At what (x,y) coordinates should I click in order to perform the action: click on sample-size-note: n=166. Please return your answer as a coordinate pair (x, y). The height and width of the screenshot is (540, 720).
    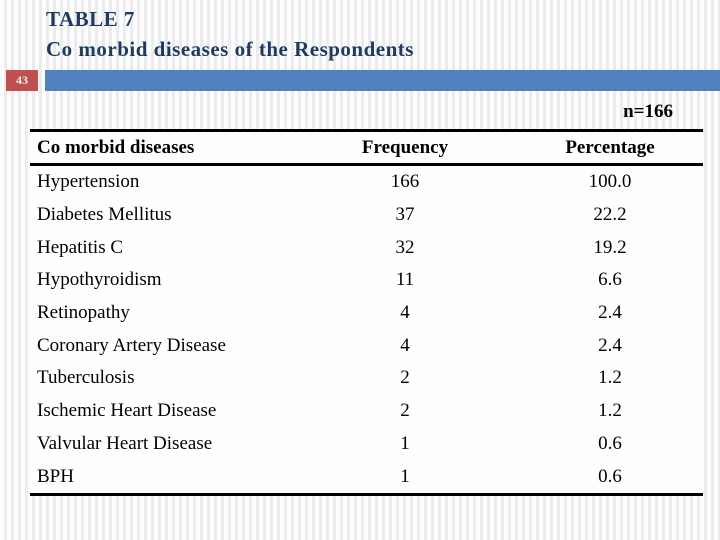
    Looking at the image, I should click on (648, 111).